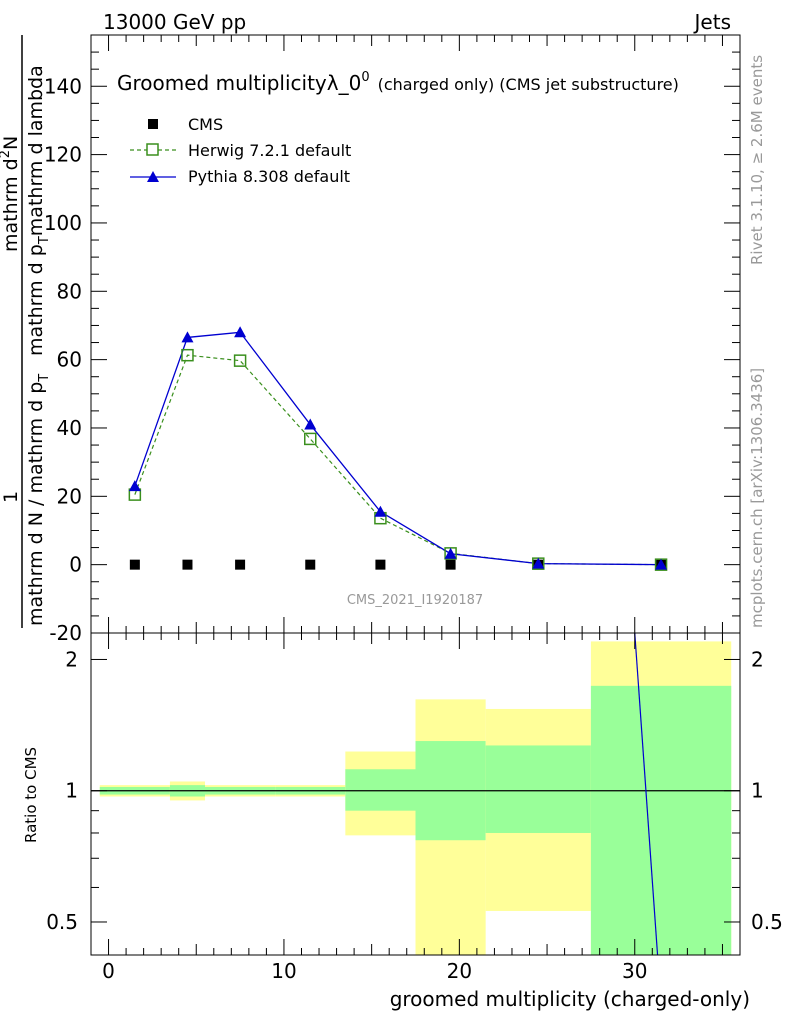  I want to click on legend-label-herwig: Herwig 7.2.1 default, so click(269, 150).